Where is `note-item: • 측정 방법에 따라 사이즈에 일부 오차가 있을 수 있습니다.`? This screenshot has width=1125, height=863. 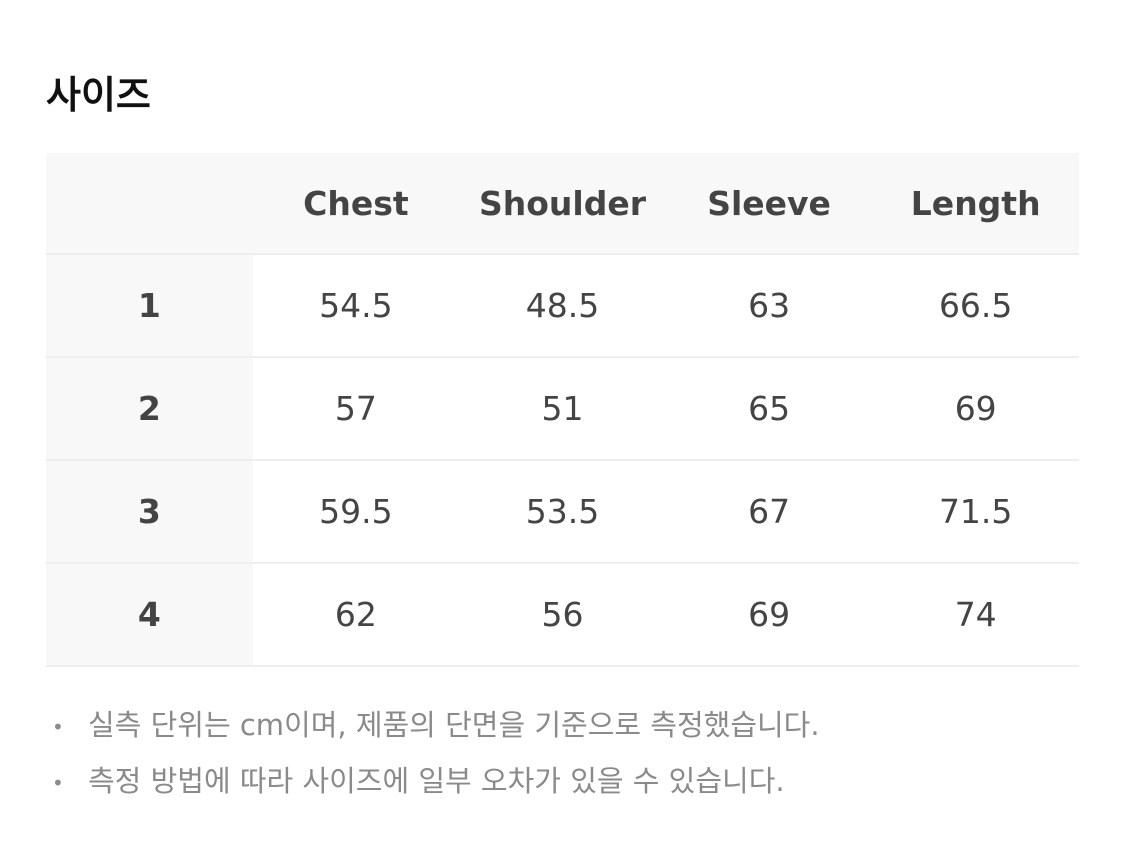
note-item: • 측정 방법에 따라 사이즈에 일부 오차가 있을 수 있습니다. is located at coordinates (436, 784).